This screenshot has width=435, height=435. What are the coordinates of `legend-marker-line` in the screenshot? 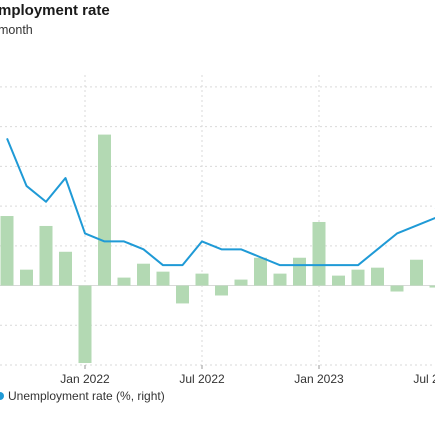 It's located at (2, 396).